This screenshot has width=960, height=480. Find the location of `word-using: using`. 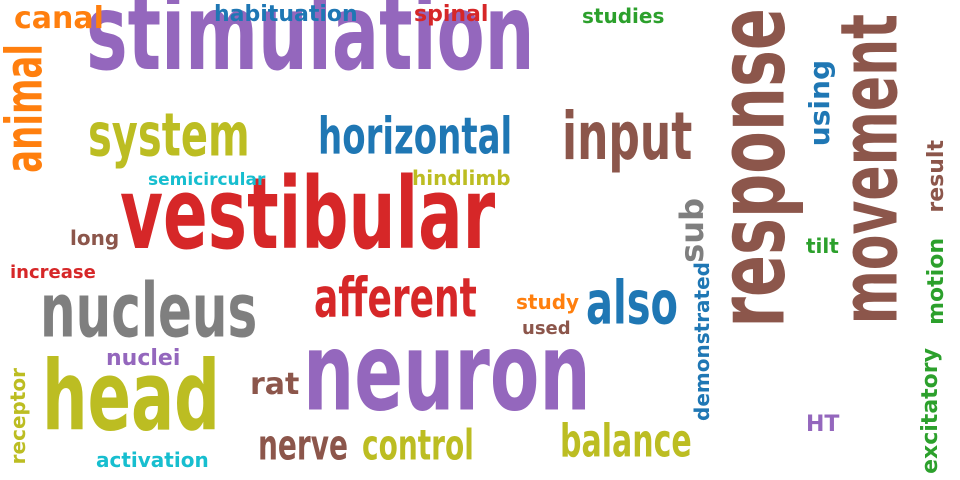

word-using: using is located at coordinates (819, 103).